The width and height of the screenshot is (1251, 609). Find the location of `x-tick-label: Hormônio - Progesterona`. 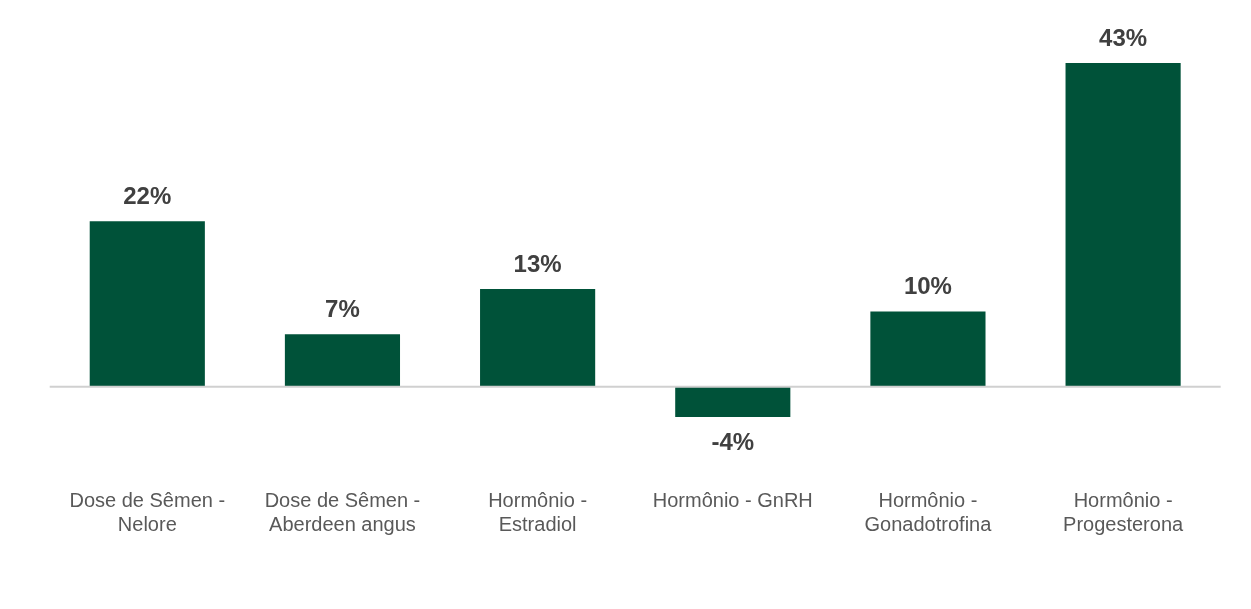

x-tick-label: Hormônio - Progesterona is located at coordinates (1124, 511).